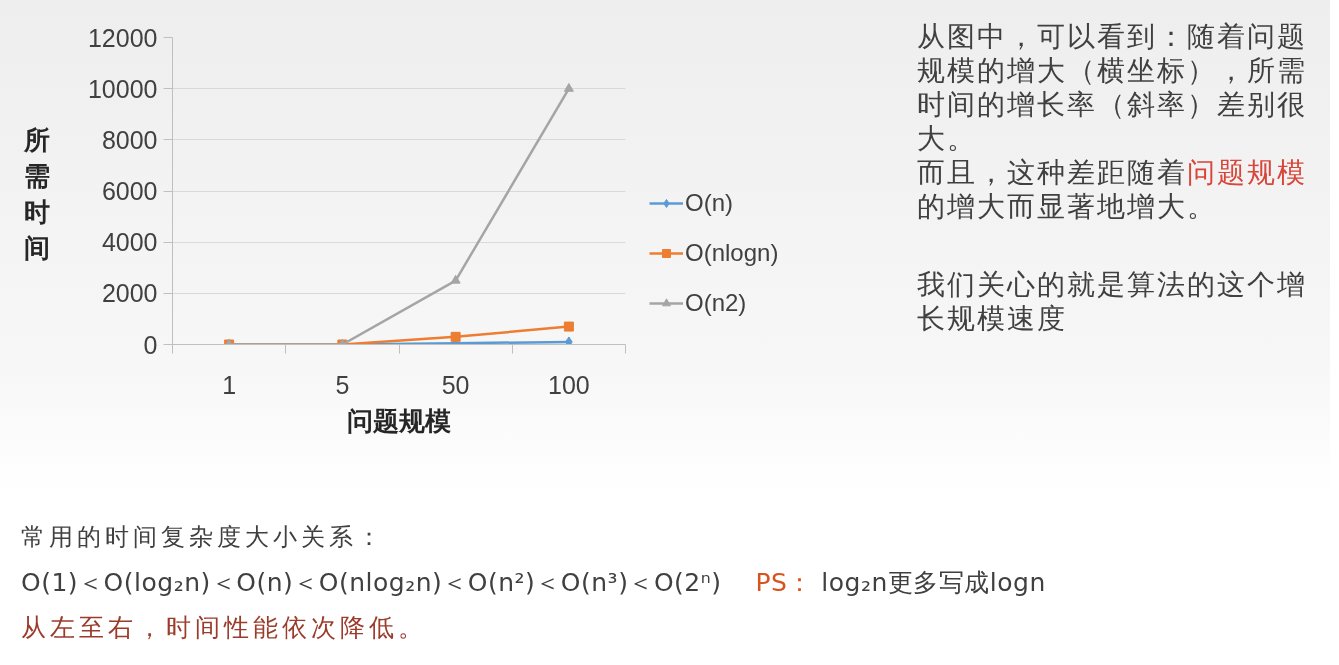 This screenshot has width=1339, height=665. I want to click on text: 常用的时间复杂度大小关系：, so click(203, 537).